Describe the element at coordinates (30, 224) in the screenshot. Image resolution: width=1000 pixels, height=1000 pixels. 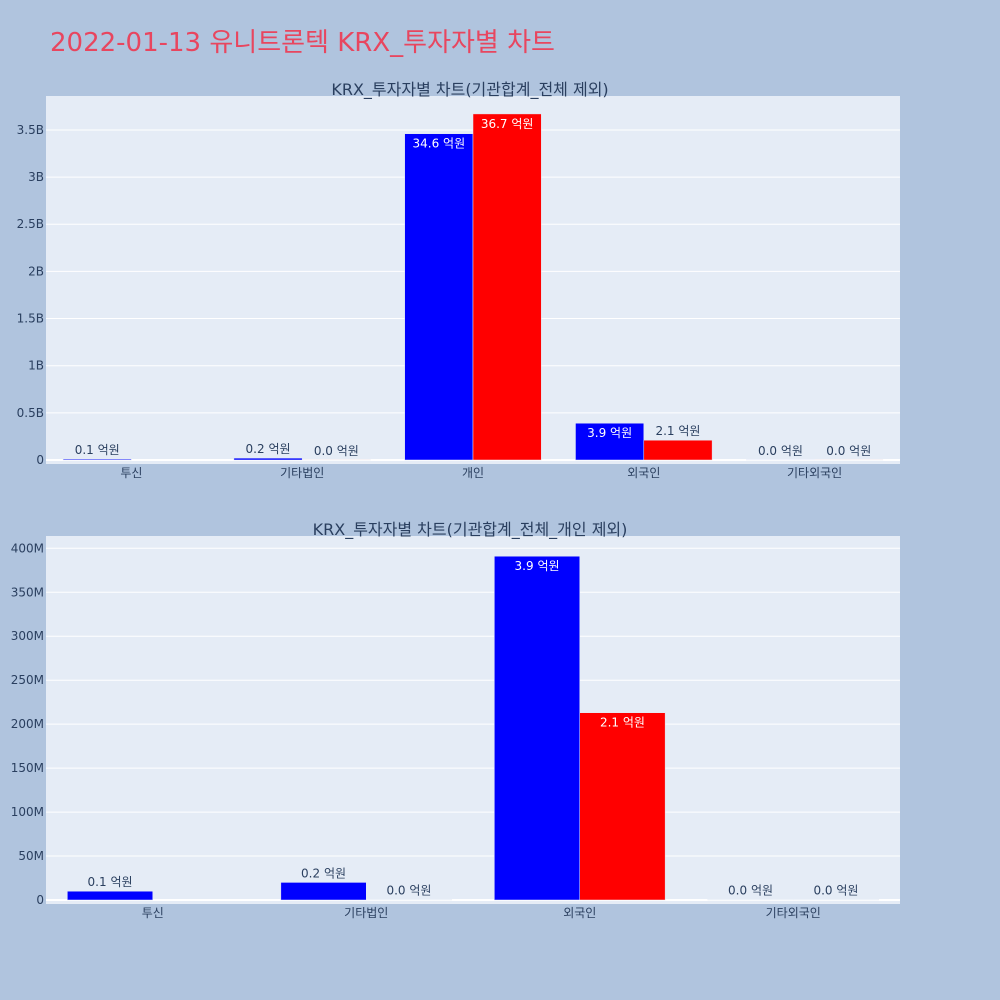
I see `y-tick-label: 2.5B` at that location.